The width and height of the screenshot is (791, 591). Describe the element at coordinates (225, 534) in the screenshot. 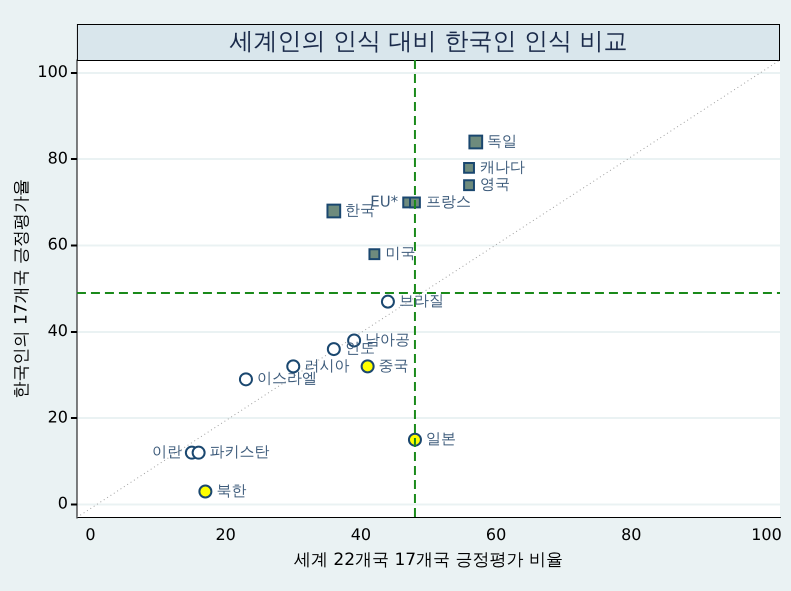

I see `x-tick-label: 20` at that location.